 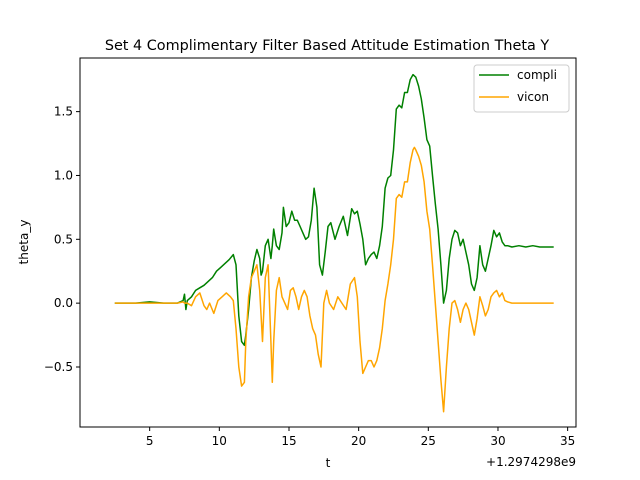 What do you see at coordinates (288, 441) in the screenshot?
I see `x-tick-label: 15` at bounding box center [288, 441].